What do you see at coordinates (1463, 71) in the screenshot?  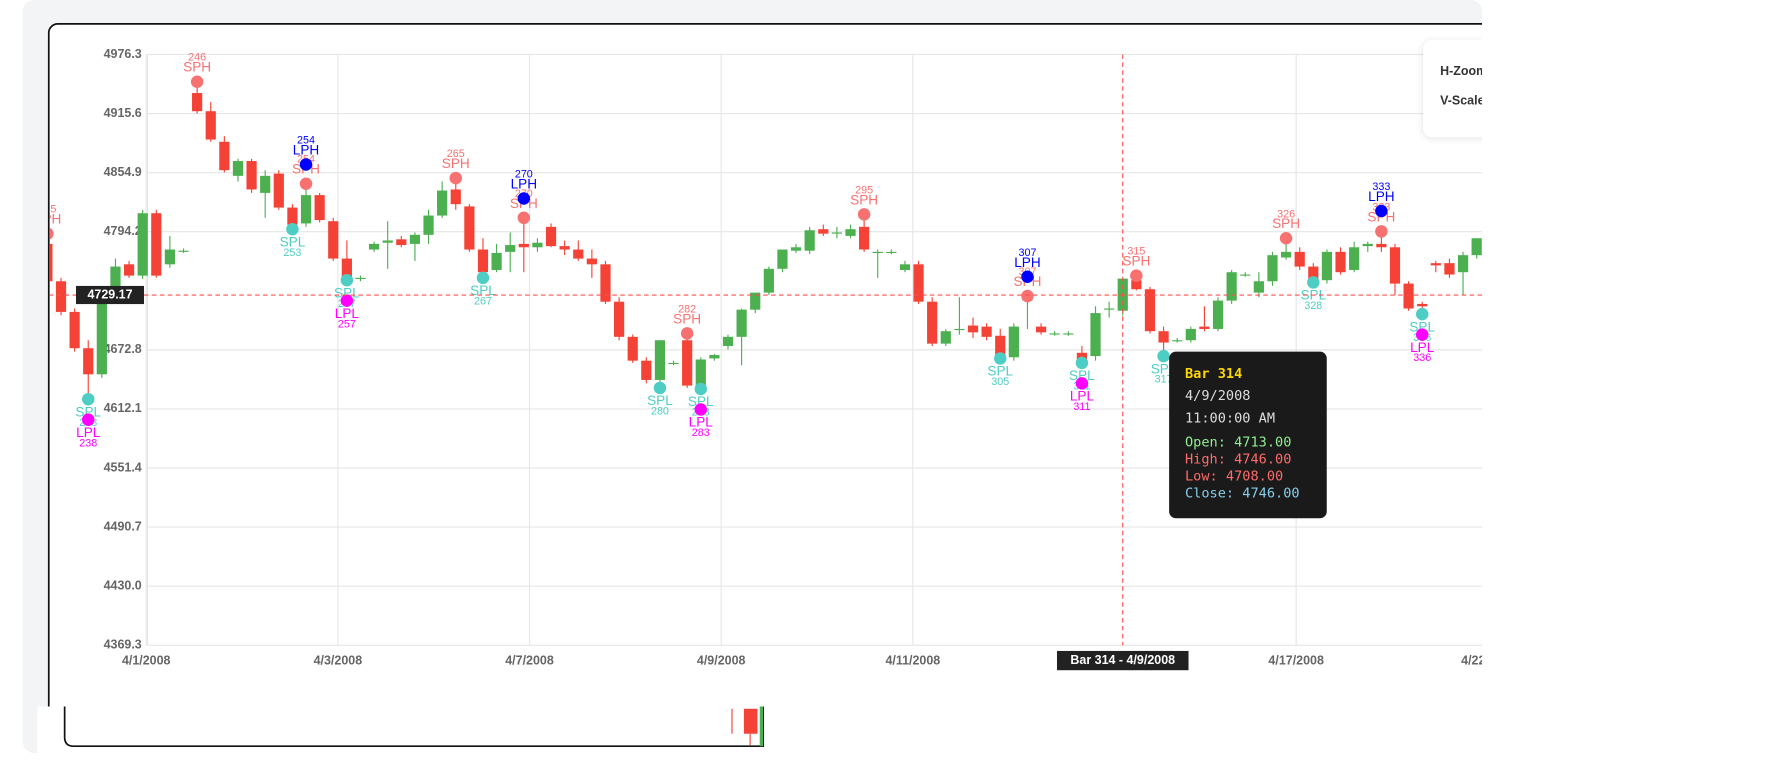 I see `h-zoom-label: H-Zoom` at bounding box center [1463, 71].